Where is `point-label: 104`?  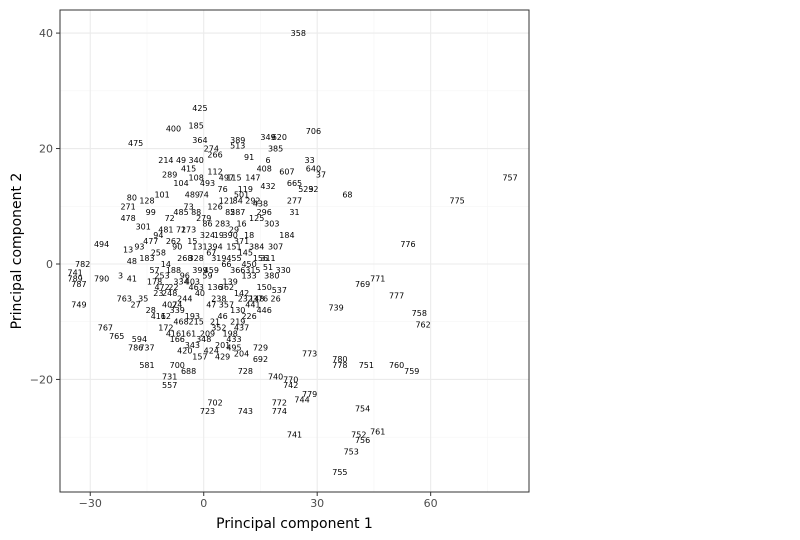 point-label: 104 is located at coordinates (180, 183).